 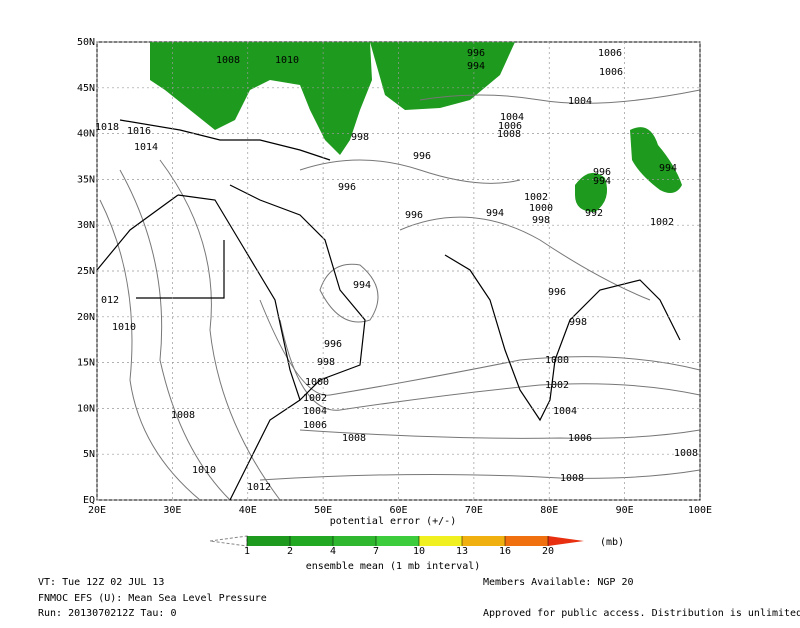 What do you see at coordinates (86, 363) in the screenshot?
I see `lat-label: 15N` at bounding box center [86, 363].